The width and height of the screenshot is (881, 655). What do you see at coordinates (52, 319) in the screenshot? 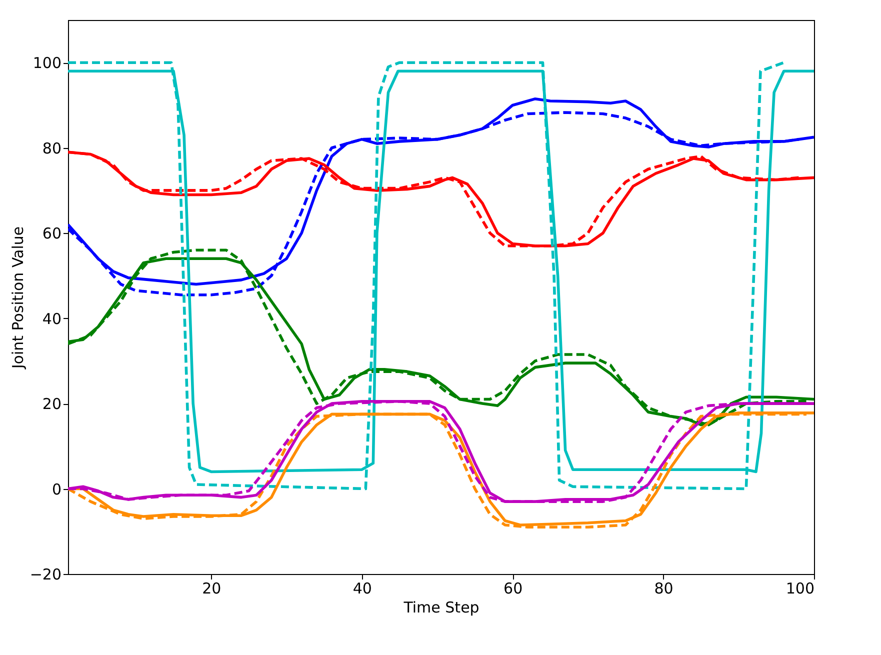
I see `y-tick-label: 40` at bounding box center [52, 319].